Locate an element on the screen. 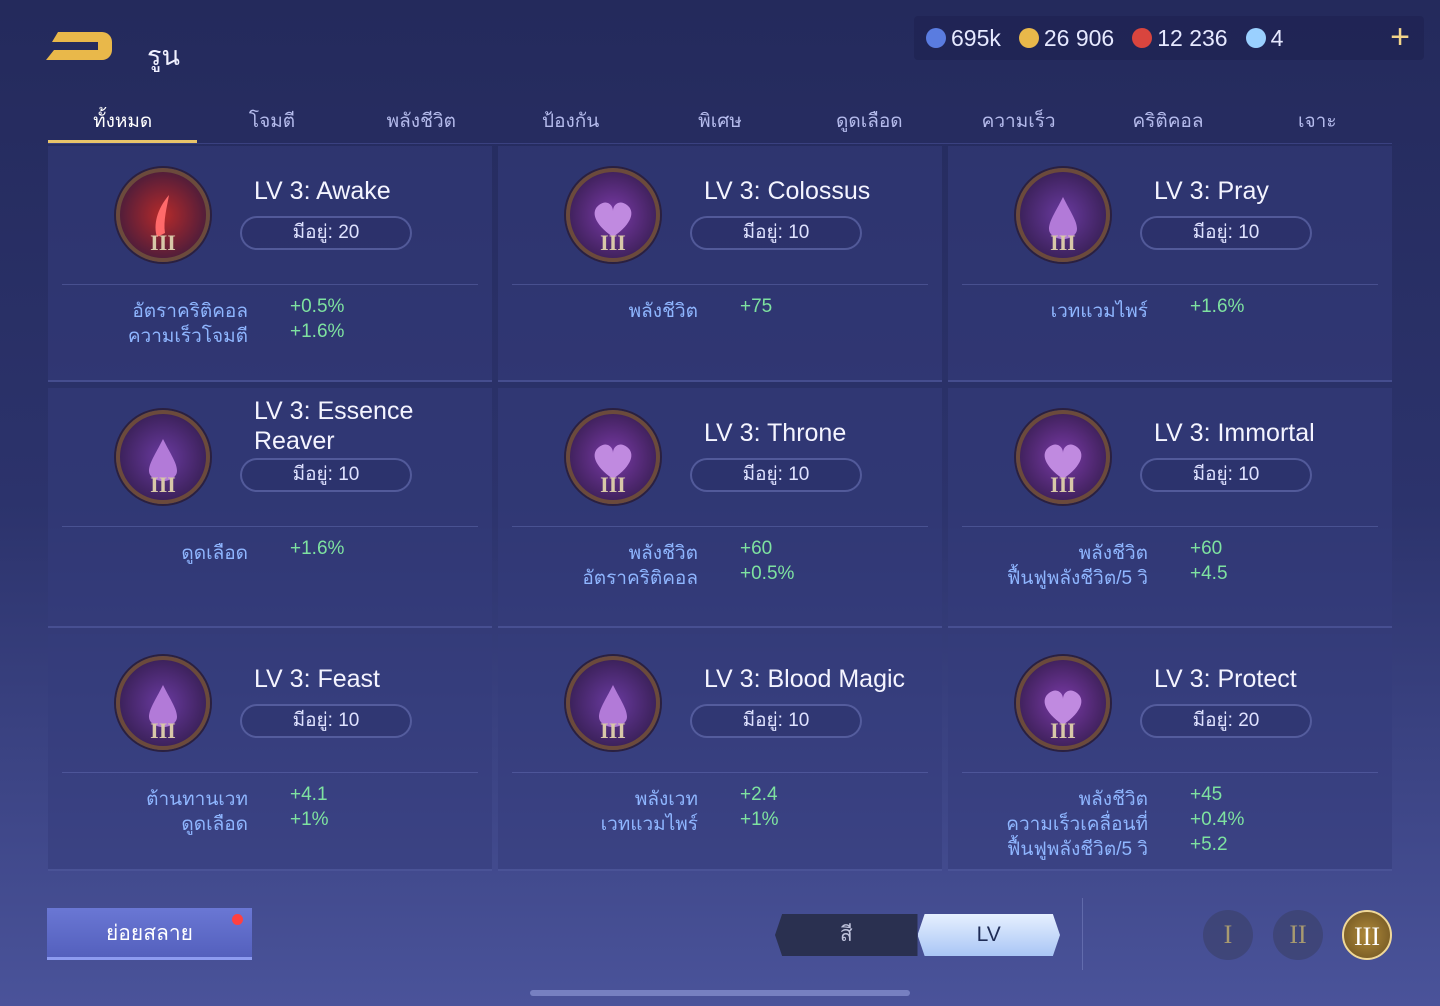  tab-2: พลังชีวิต is located at coordinates (421, 121).